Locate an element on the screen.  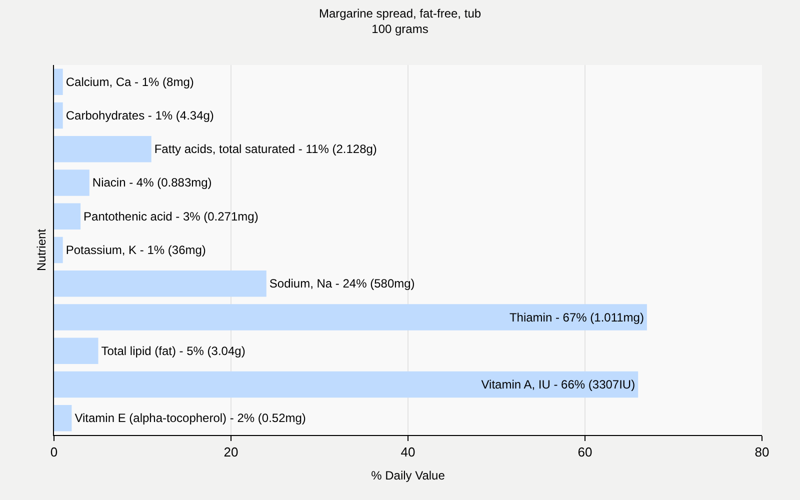
y-tick-label: Sodium, Na - 24% (580mg) is located at coordinates (342, 283).